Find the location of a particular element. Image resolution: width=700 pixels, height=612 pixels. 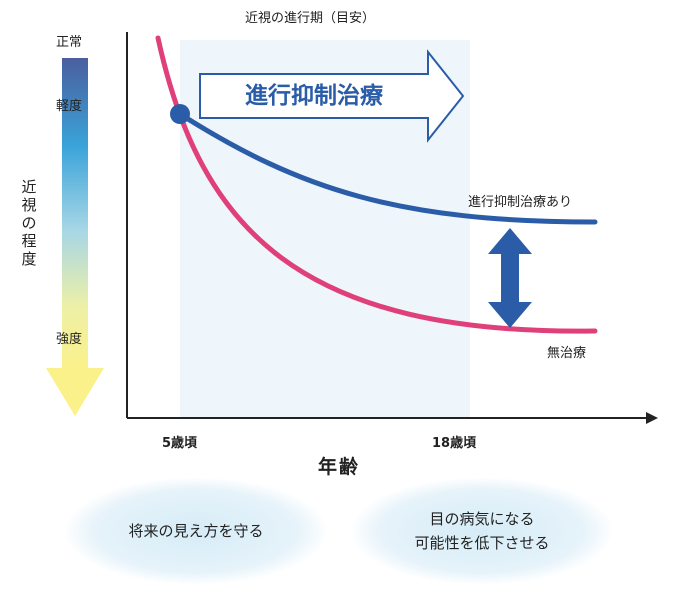

note-bubble-right: 目の病気になる 可能性を低下させる is located at coordinates (482, 531).